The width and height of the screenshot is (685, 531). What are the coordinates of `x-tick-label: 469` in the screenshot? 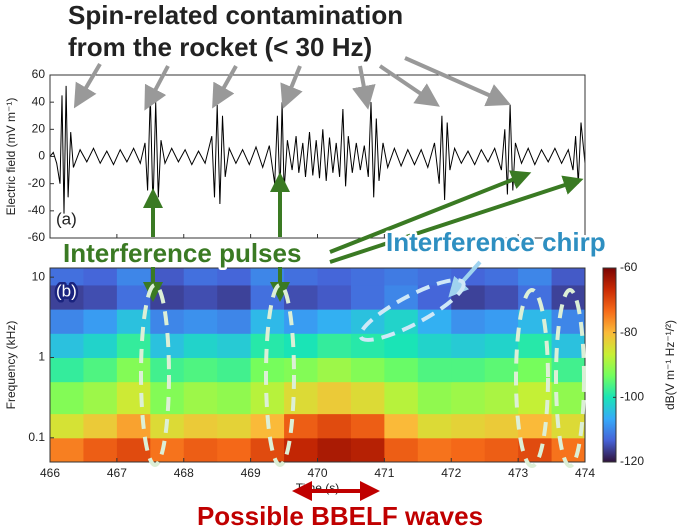 It's located at (251, 473).